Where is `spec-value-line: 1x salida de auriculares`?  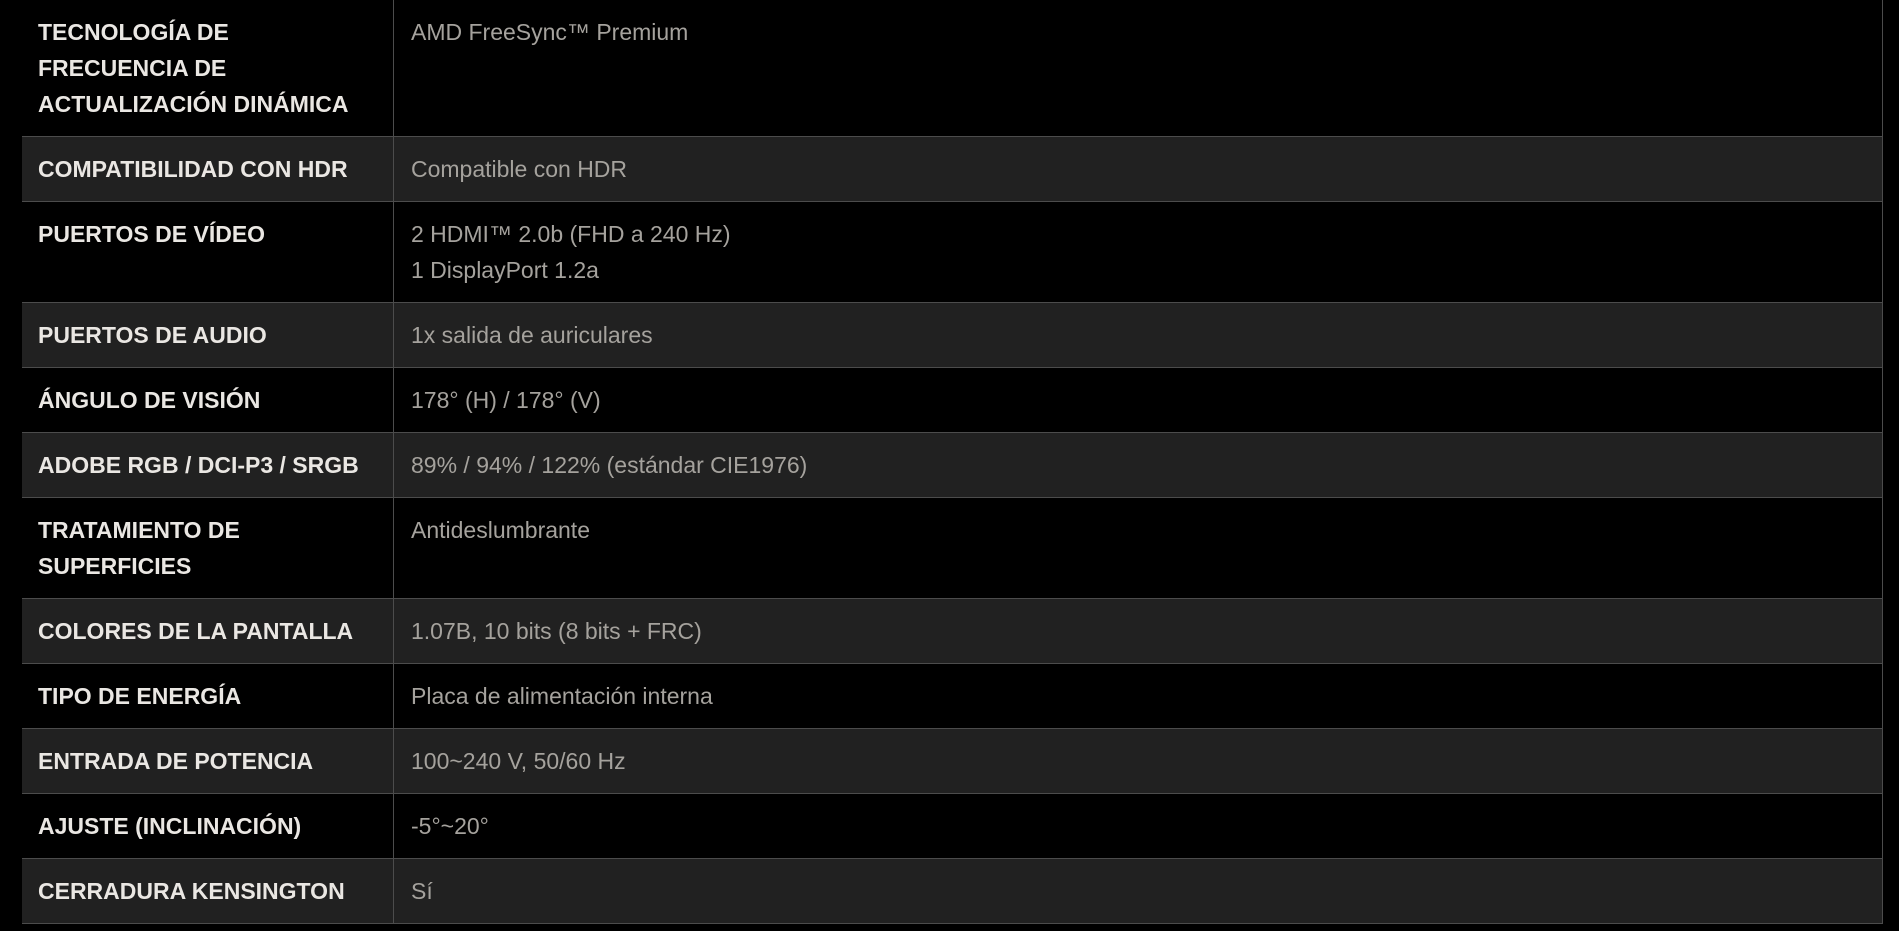
spec-value-line: 1x salida de auriculares is located at coordinates (532, 335).